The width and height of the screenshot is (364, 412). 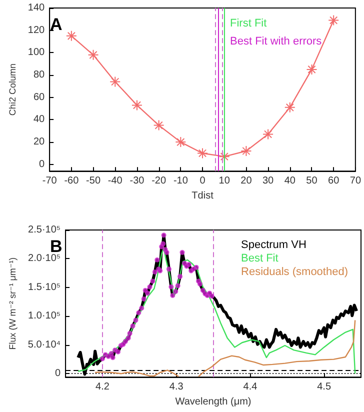 I want to click on text: Best Fit, so click(x=259, y=258).